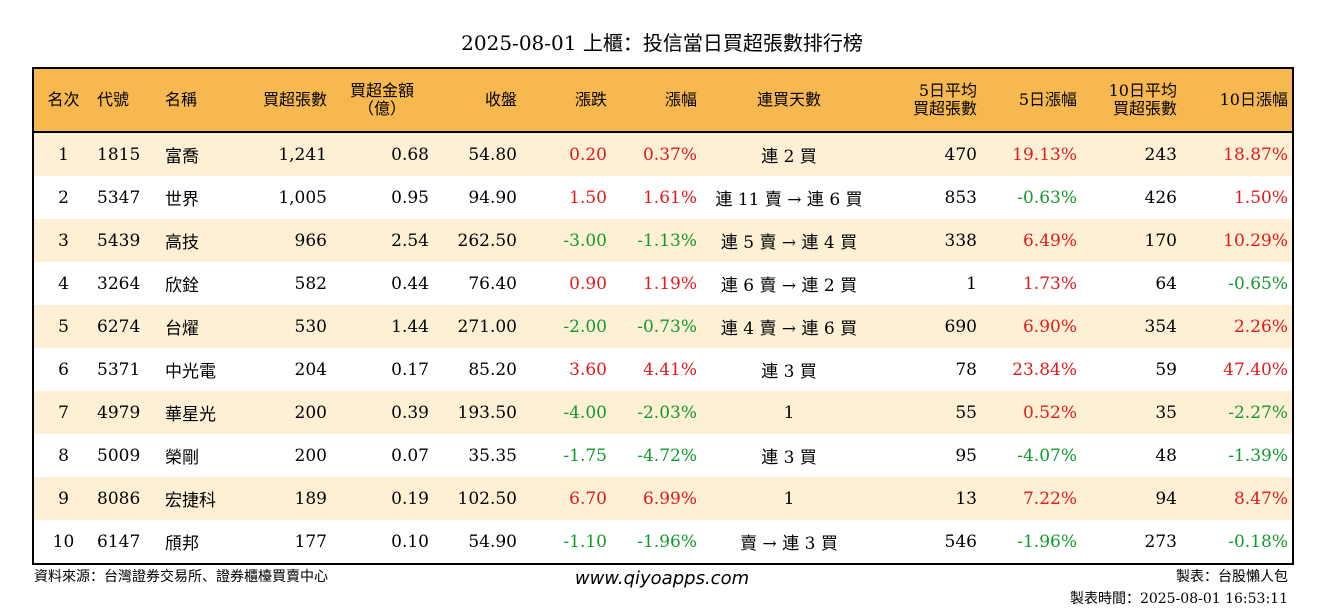  Describe the element at coordinates (63, 412) in the screenshot. I see `cell-rank: 7` at that location.